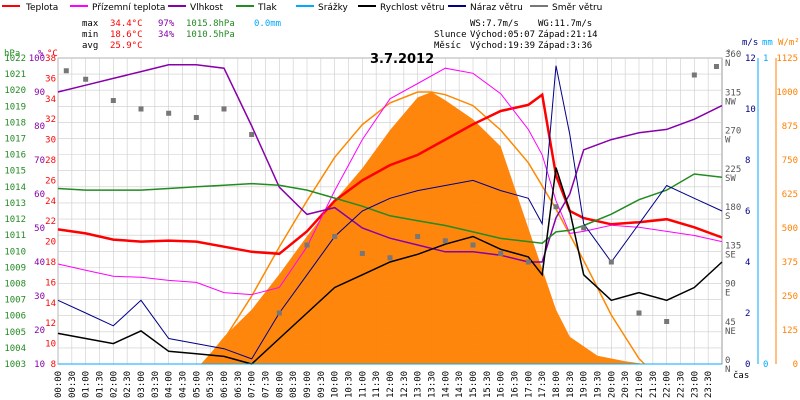  What do you see at coordinates (789, 43) in the screenshot?
I see `unit-wm2: W/m²` at bounding box center [789, 43].